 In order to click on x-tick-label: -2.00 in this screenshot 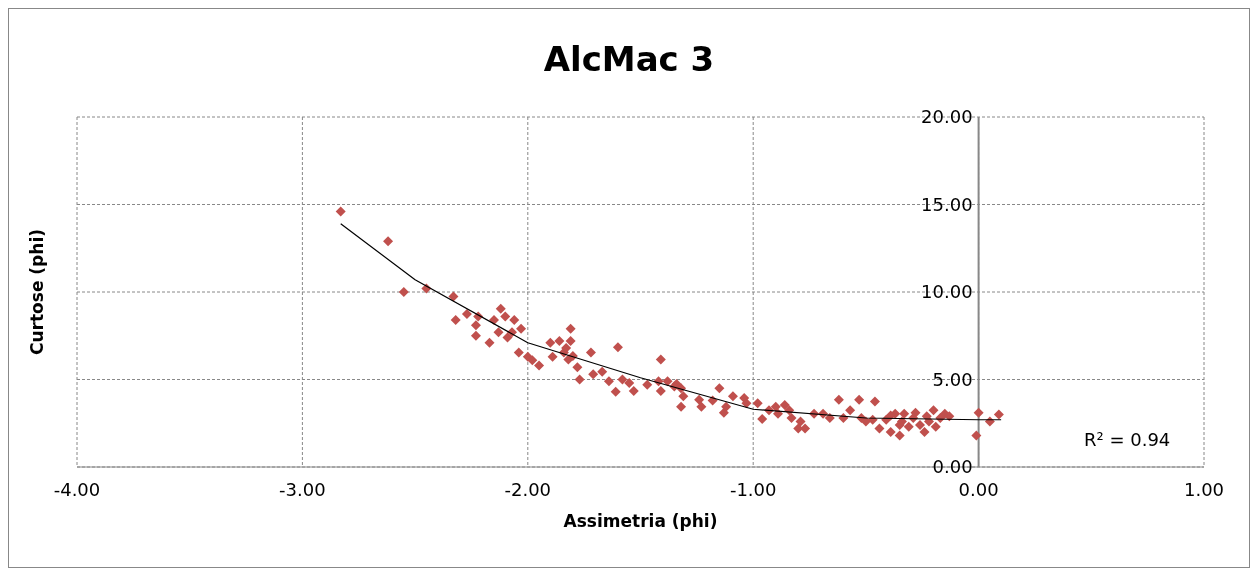, I will do `click(528, 489)`.